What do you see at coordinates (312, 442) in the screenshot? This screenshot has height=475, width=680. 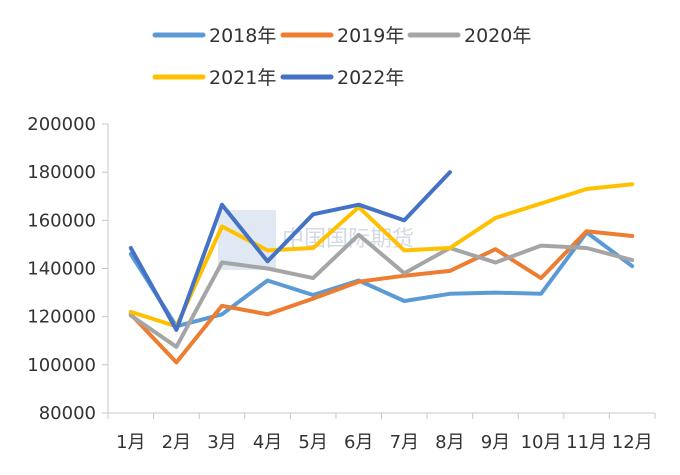 I see `x-tick-label: 5月` at bounding box center [312, 442].